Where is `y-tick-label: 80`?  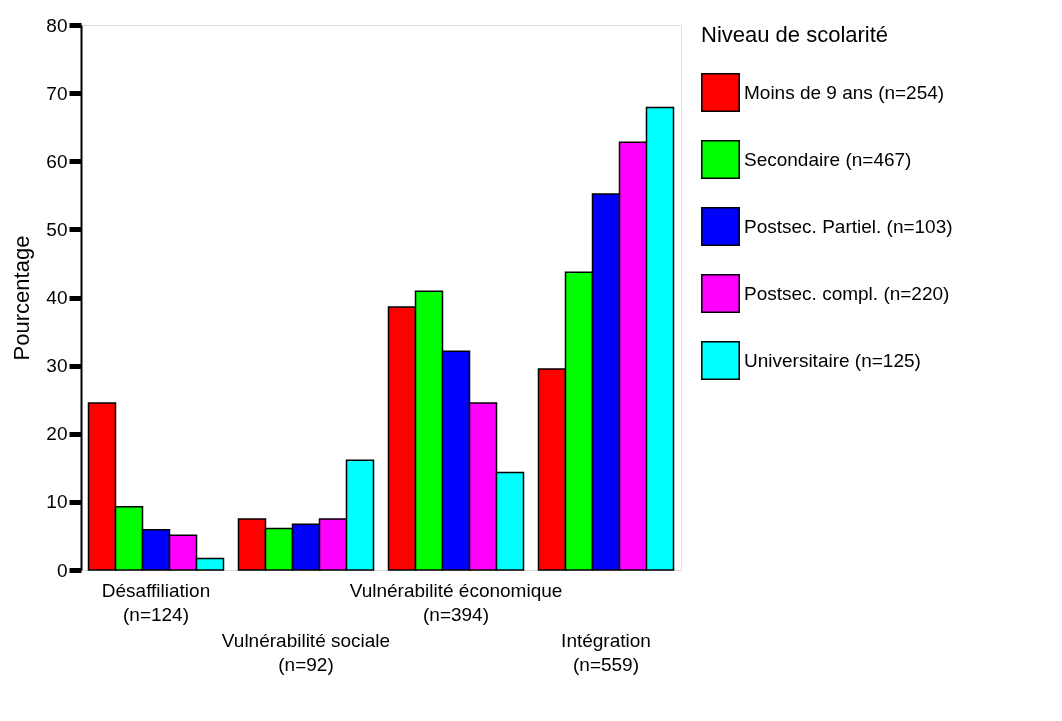
y-tick-label: 80 is located at coordinates (57, 25).